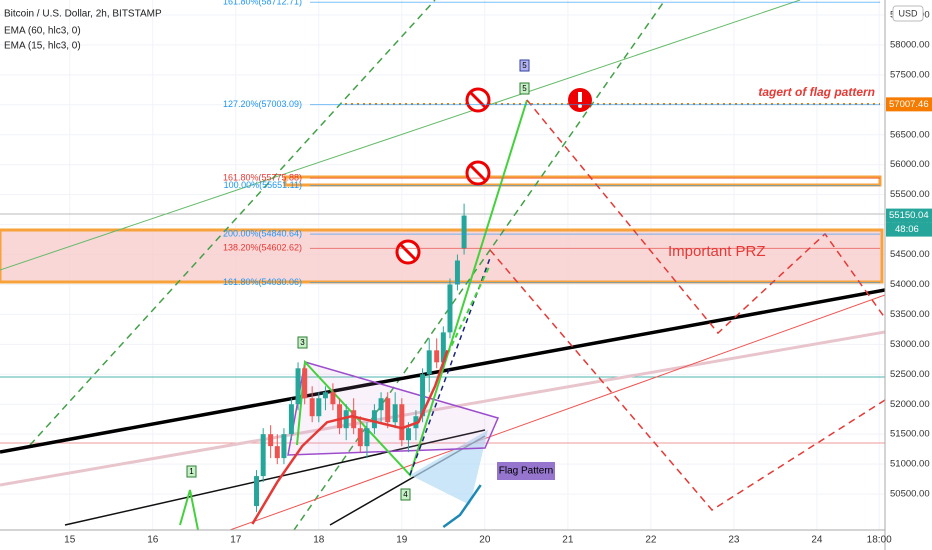  What do you see at coordinates (568, 540) in the screenshot?
I see `x-tick-label: 21` at bounding box center [568, 540].